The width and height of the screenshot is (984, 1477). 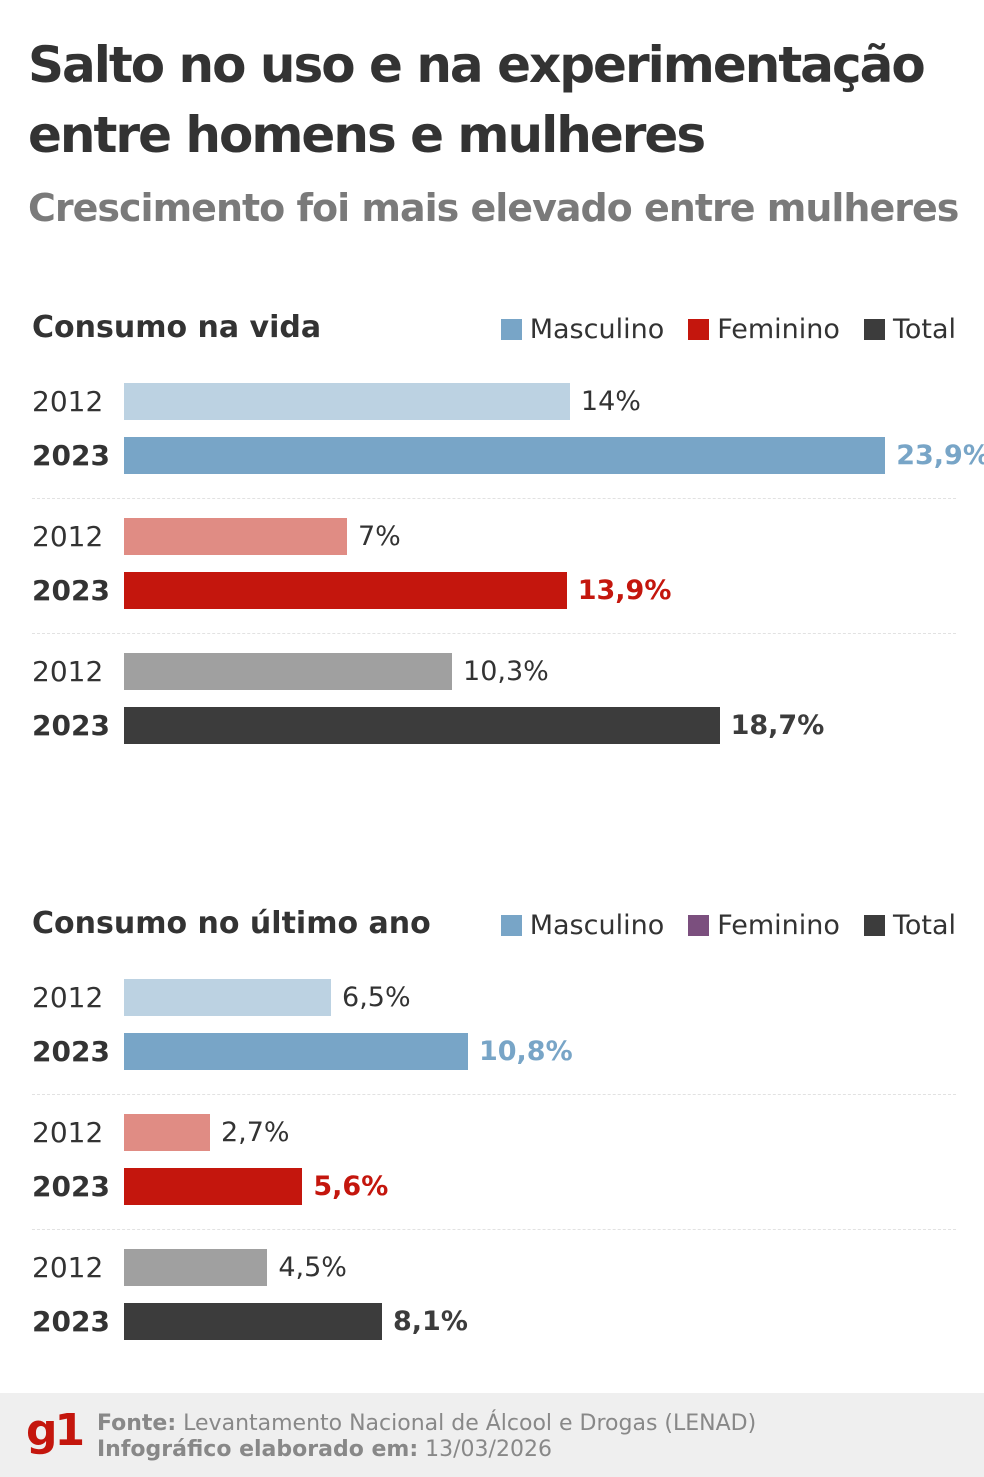 What do you see at coordinates (488, 1449) in the screenshot?
I see `date: 13/03/2026` at bounding box center [488, 1449].